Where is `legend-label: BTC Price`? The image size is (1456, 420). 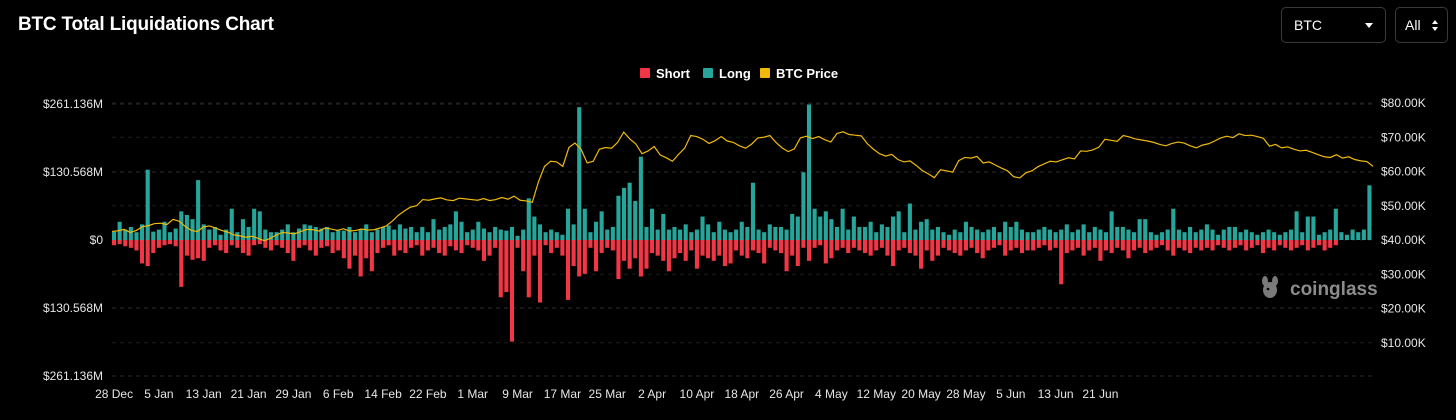 legend-label: BTC Price is located at coordinates (807, 73).